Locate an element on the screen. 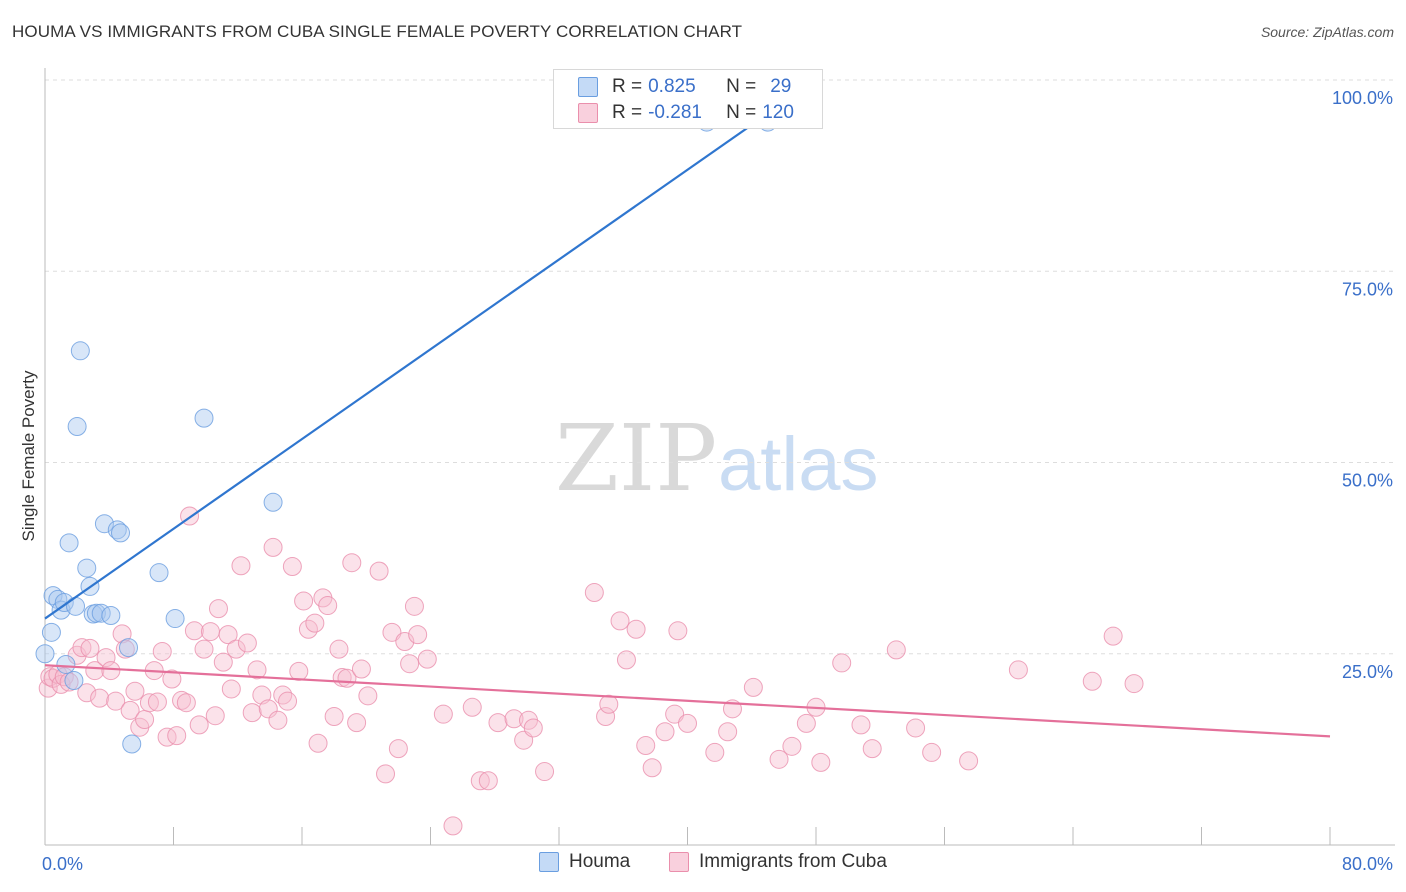 The height and width of the screenshot is (892, 1406). y-axis-label: Single Female Poverty is located at coordinates (28, 456).